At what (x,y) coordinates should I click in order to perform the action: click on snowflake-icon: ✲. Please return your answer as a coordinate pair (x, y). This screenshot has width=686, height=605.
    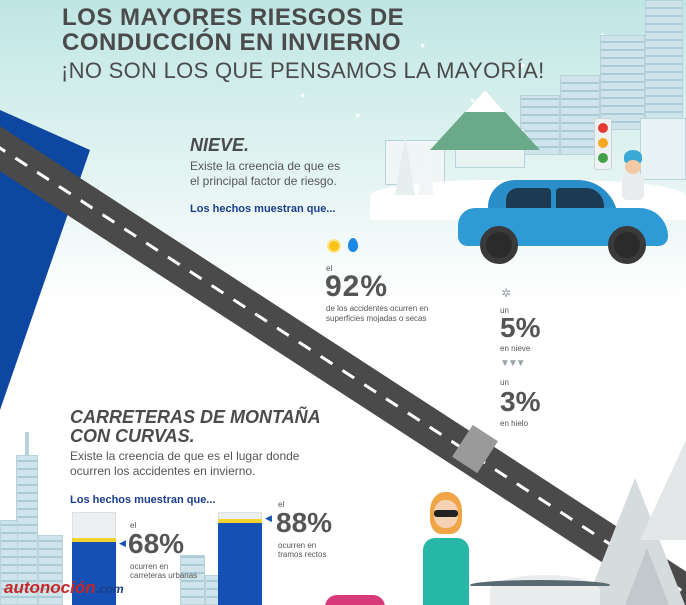
    Looking at the image, I should click on (506, 293).